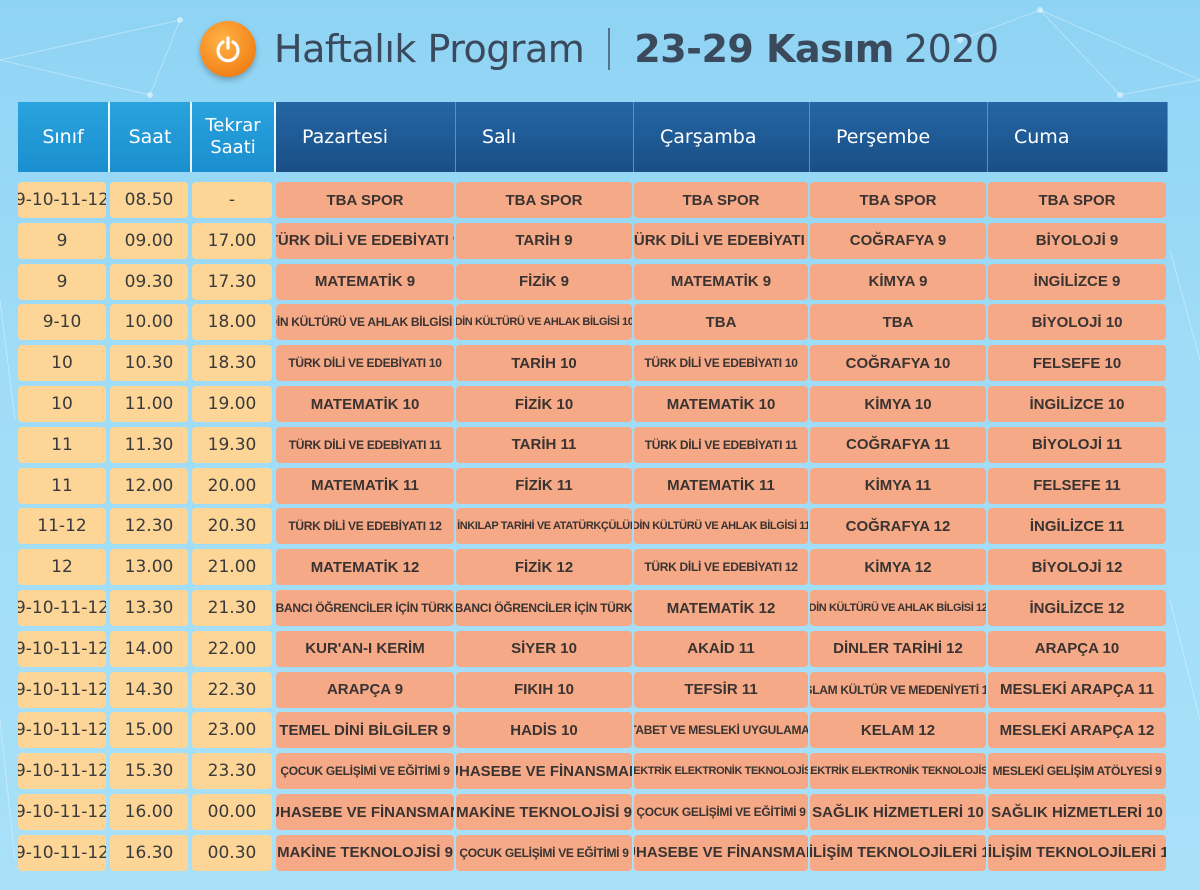 The height and width of the screenshot is (890, 1200). I want to click on col-tekrar-saati-cell: 23.00, so click(232, 730).